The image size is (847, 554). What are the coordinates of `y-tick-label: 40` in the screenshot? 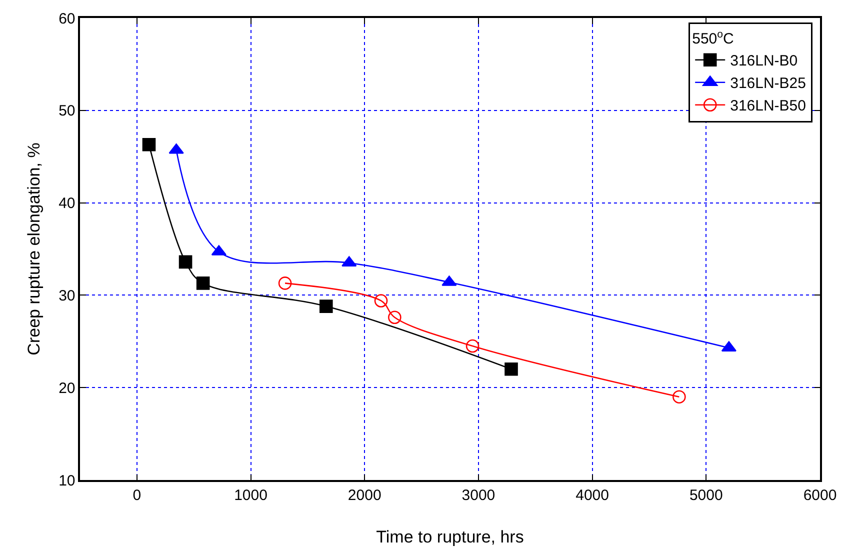 It's located at (67, 203).